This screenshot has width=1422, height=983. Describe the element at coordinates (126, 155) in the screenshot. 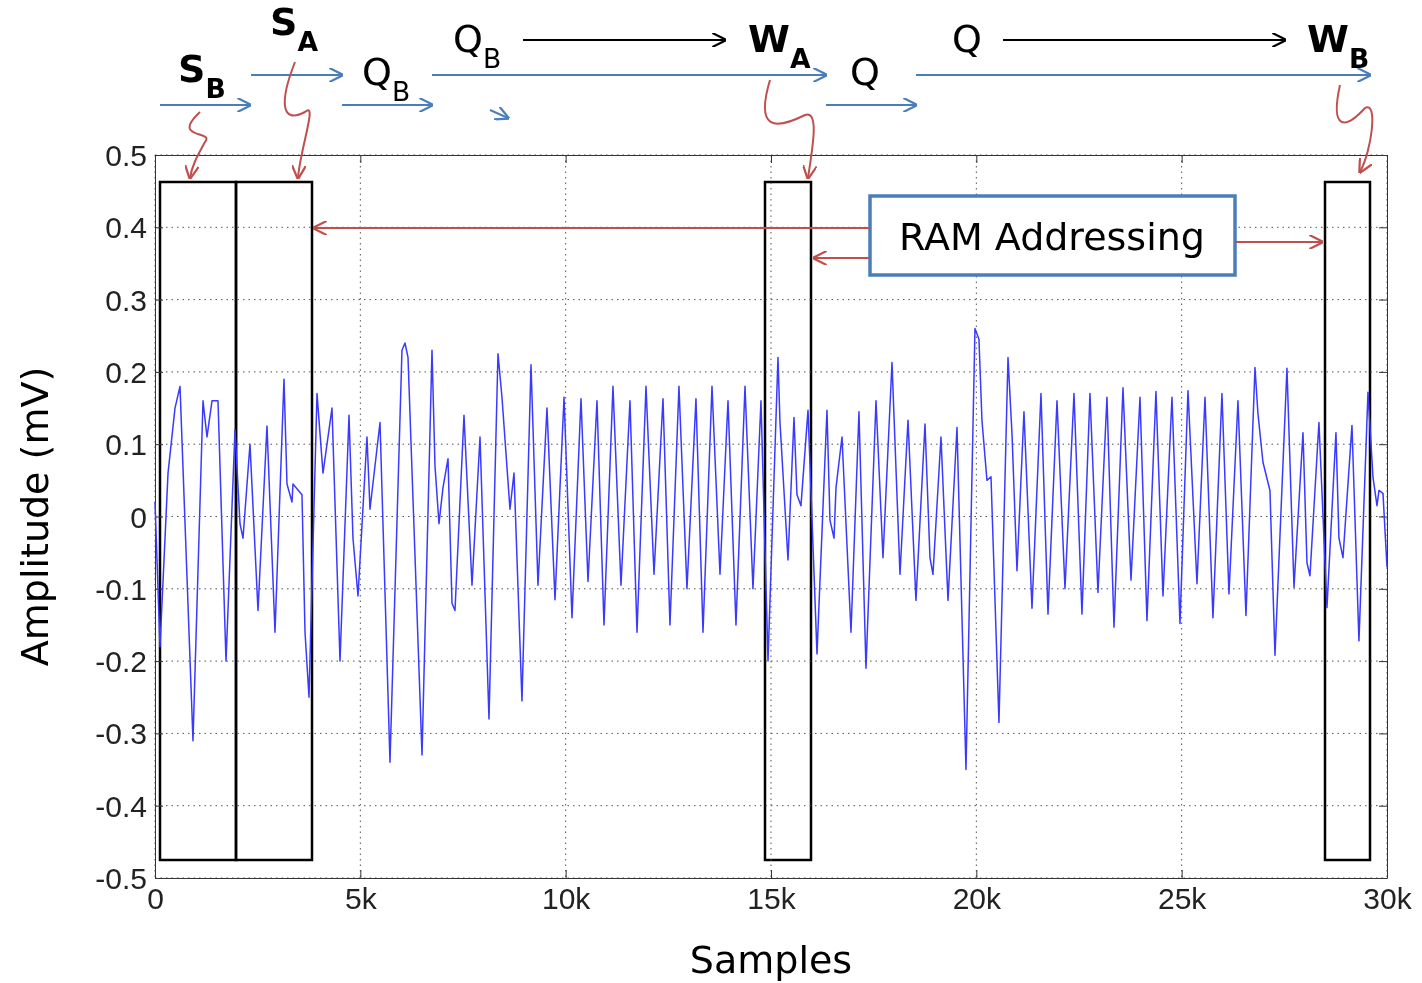

I see `y-tick-label: 0.5` at that location.